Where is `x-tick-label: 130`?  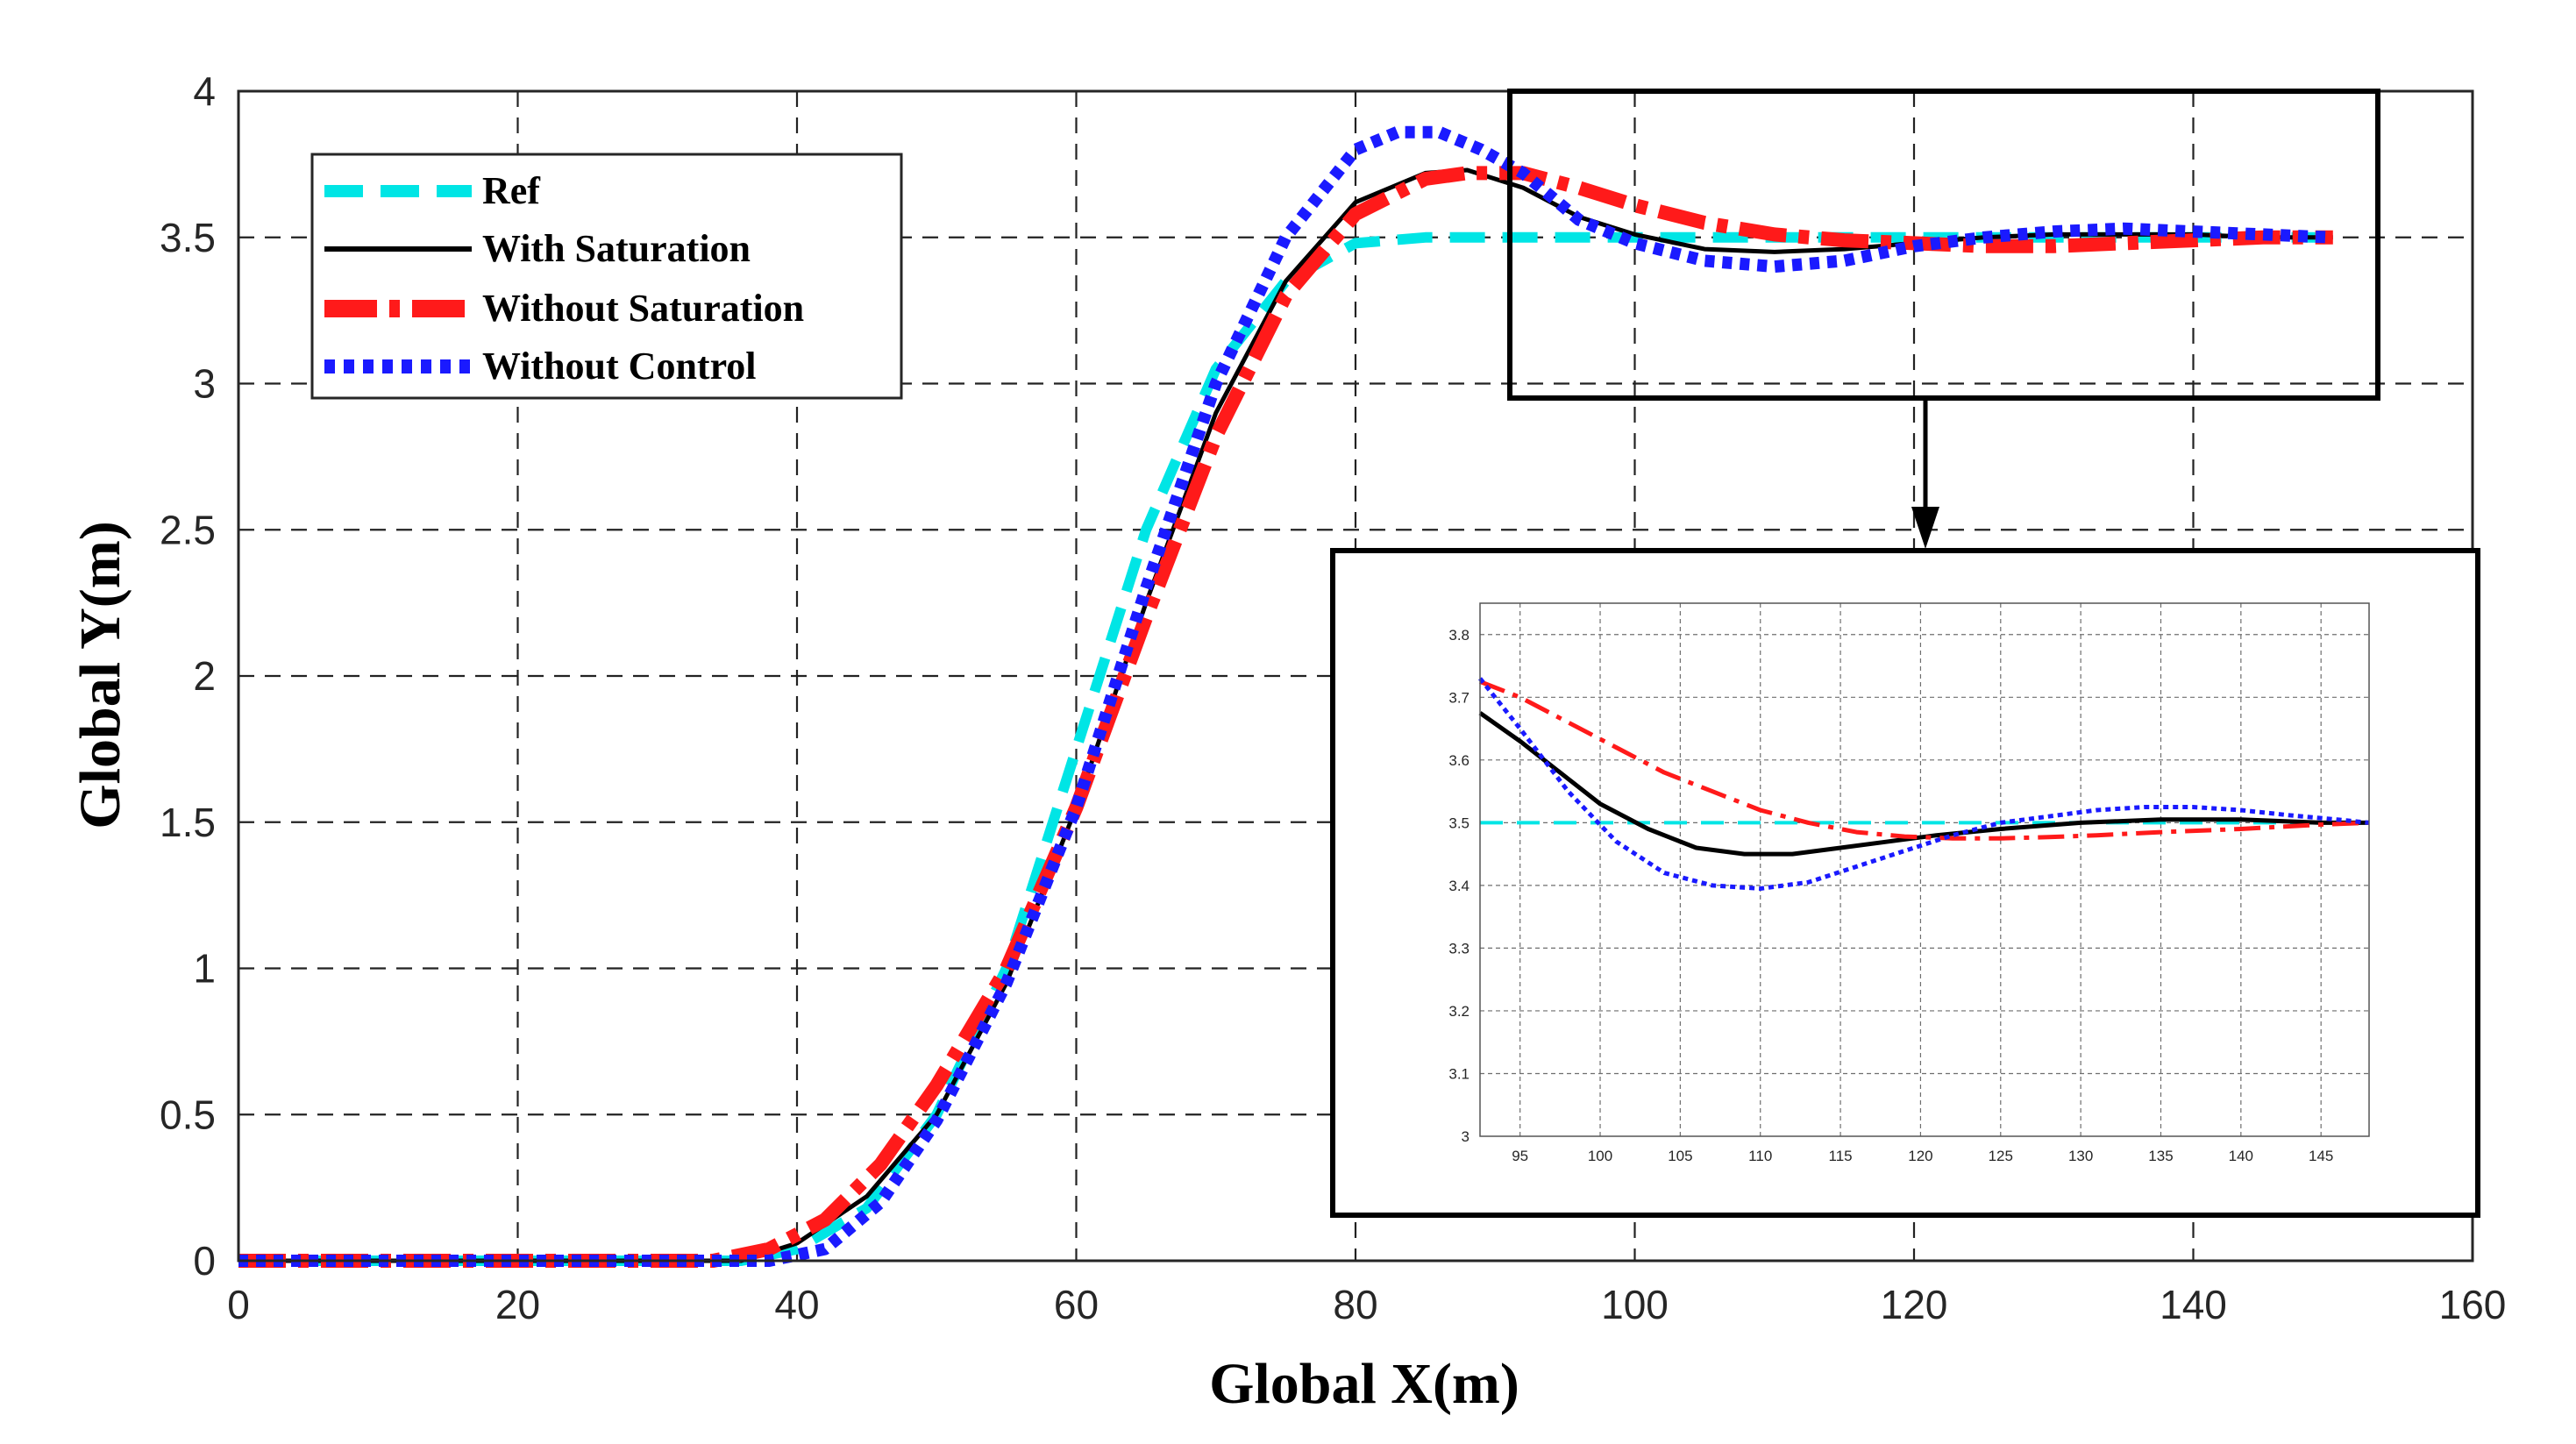 x-tick-label: 130 is located at coordinates (2080, 1156).